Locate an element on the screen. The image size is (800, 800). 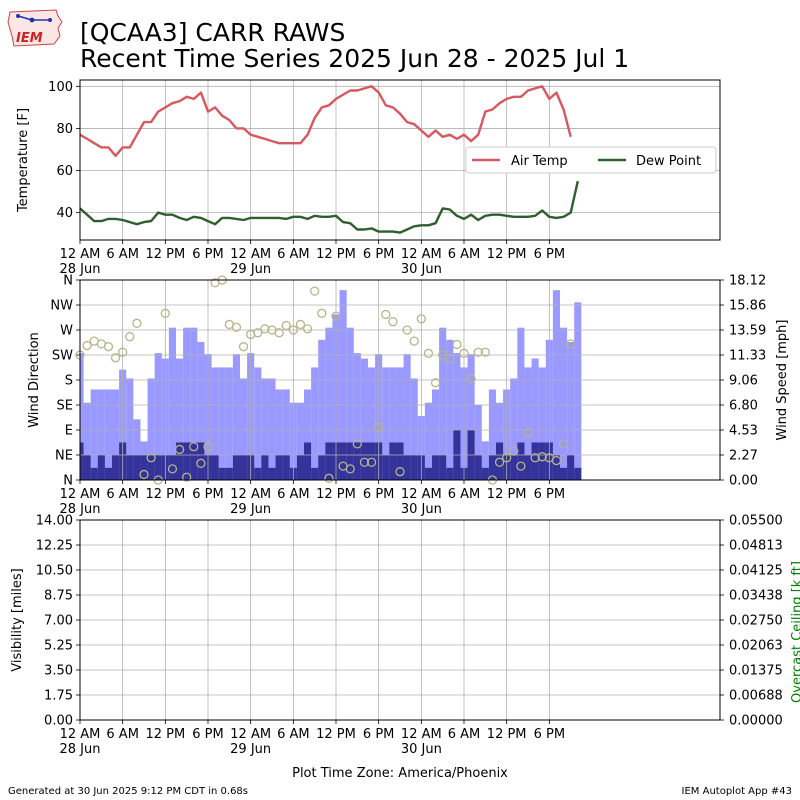
ceiling-tick-label: 0.02063 is located at coordinates (756, 646).